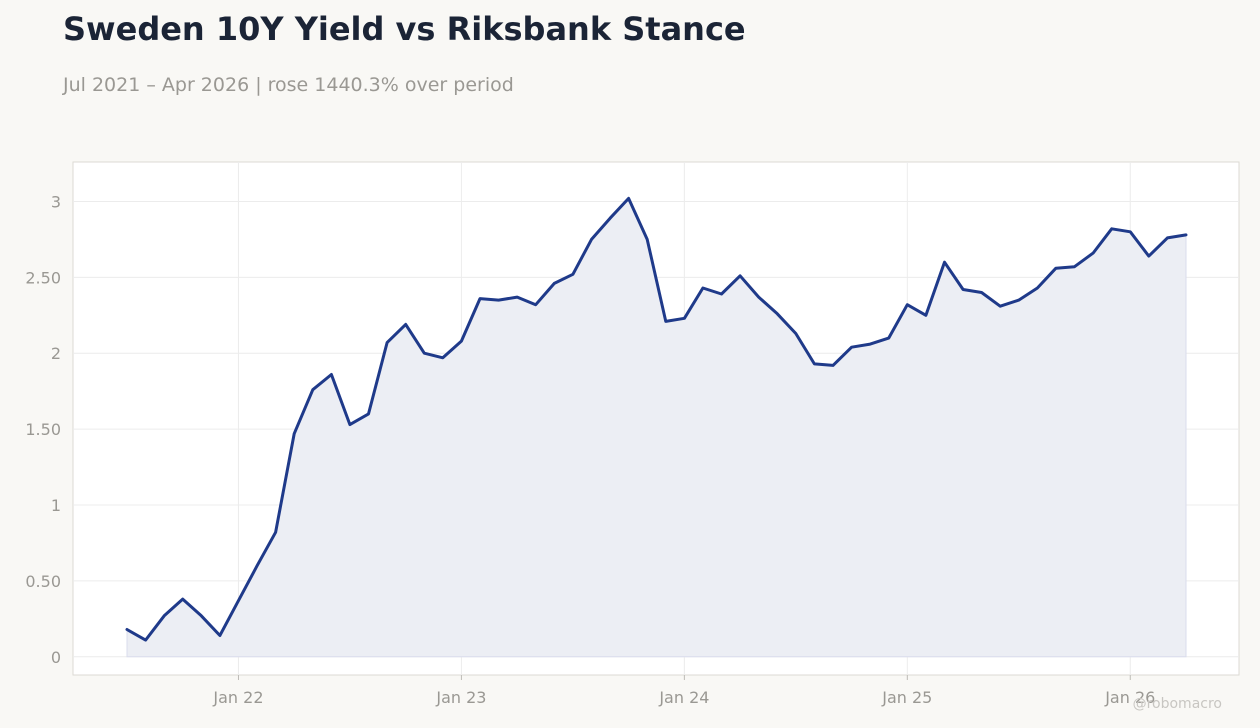 The height and width of the screenshot is (728, 1260). What do you see at coordinates (906, 697) in the screenshot?
I see `x-tick-label: Jan 25` at bounding box center [906, 697].